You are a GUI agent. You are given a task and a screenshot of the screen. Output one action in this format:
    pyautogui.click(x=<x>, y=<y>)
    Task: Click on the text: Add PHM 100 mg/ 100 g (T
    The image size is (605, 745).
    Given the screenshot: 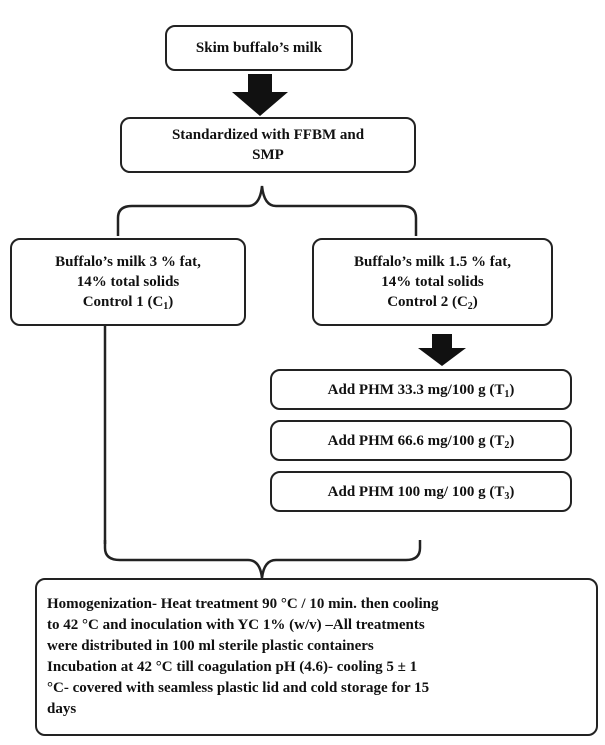 What is the action you would take?
    pyautogui.click(x=416, y=491)
    